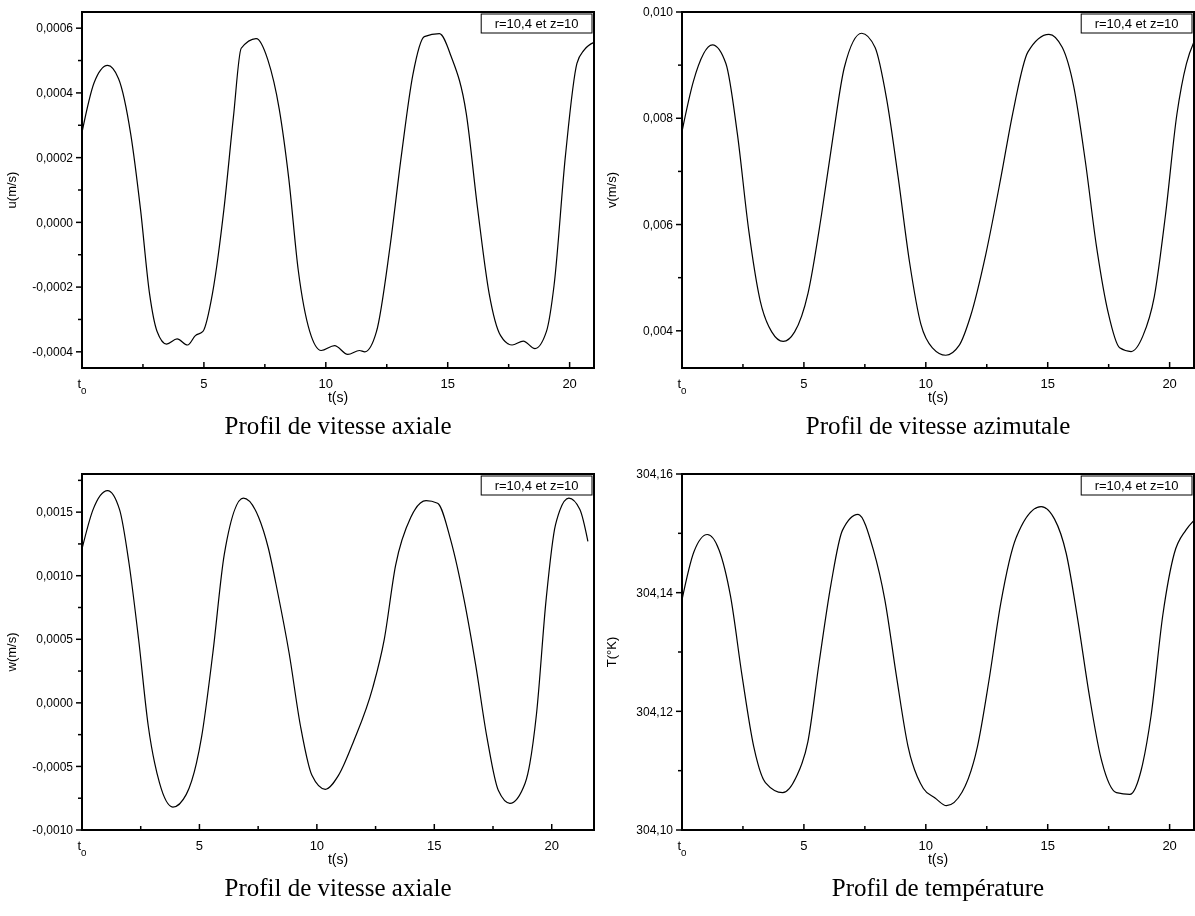 This screenshot has width=1195, height=916. What do you see at coordinates (658, 331) in the screenshot?
I see `y-tick-label: 0,004` at bounding box center [658, 331].